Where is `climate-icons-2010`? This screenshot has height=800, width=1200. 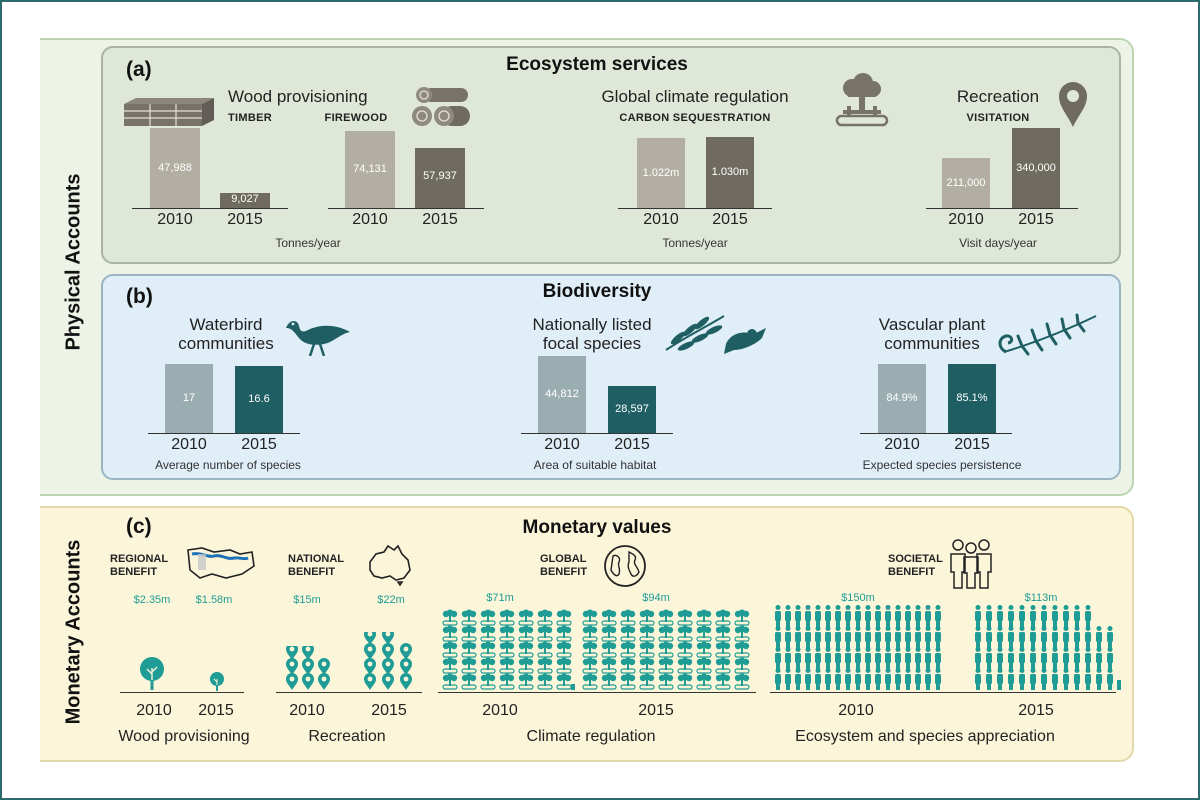
climate-icons-2010 is located at coordinates (508, 649).